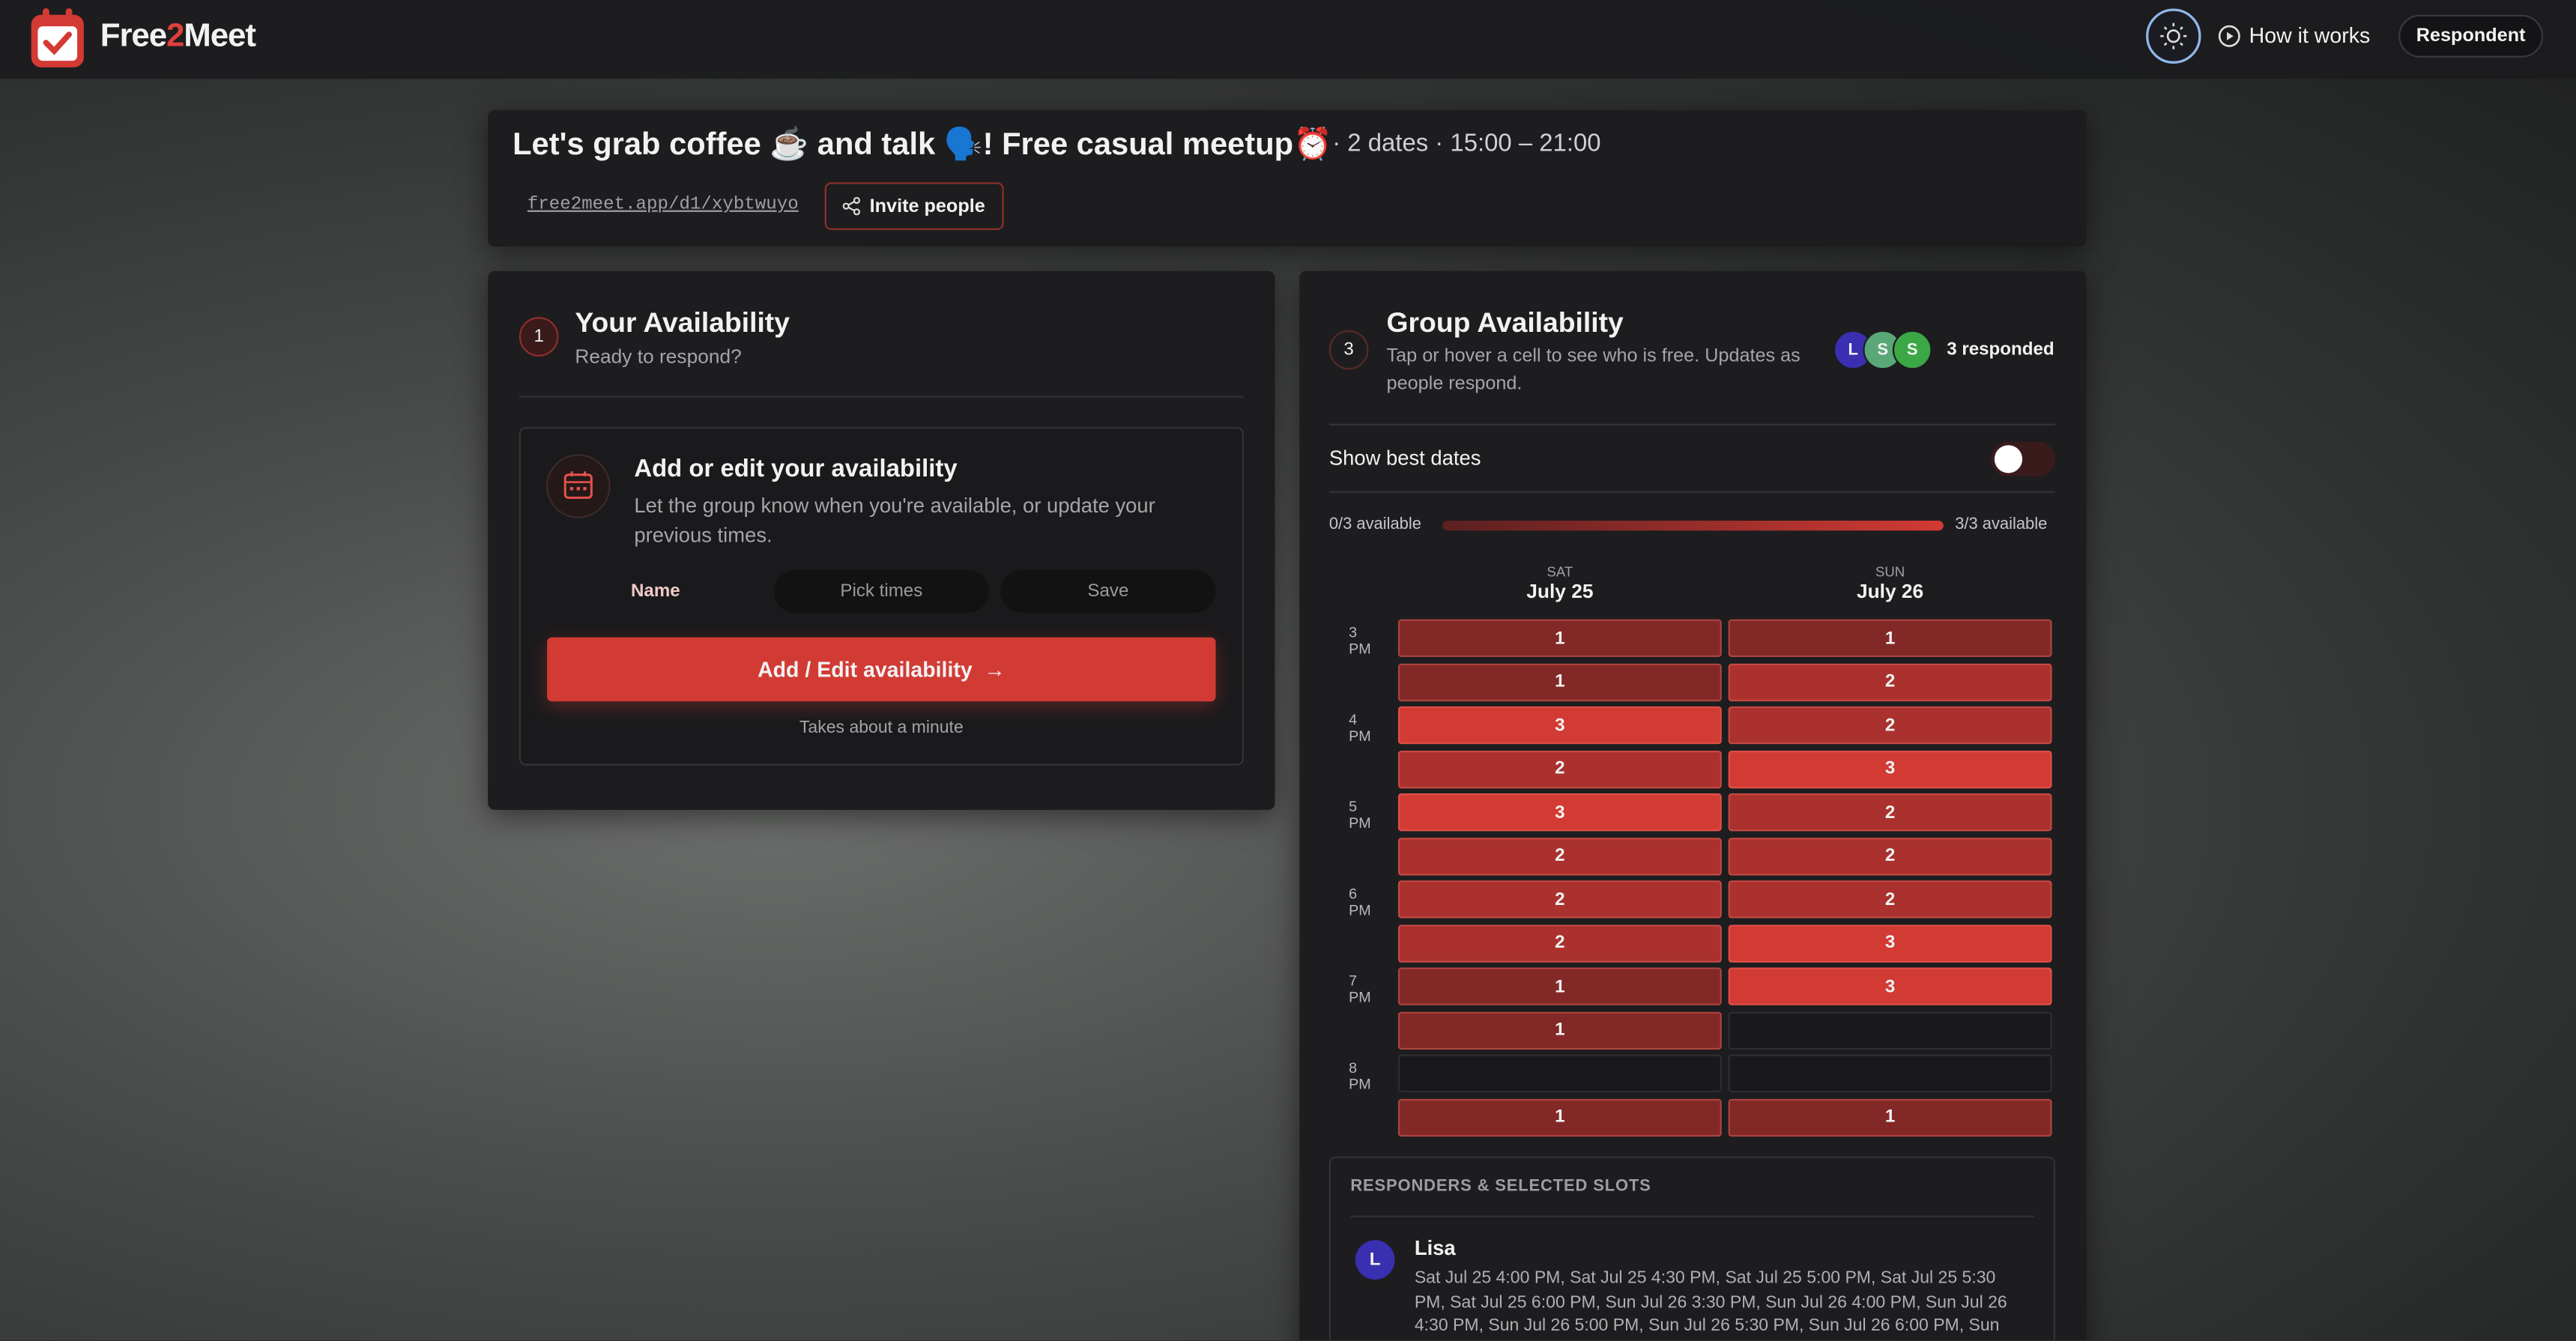 The height and width of the screenshot is (1341, 2576). What do you see at coordinates (655, 591) in the screenshot?
I see `step-pill: Name` at bounding box center [655, 591].